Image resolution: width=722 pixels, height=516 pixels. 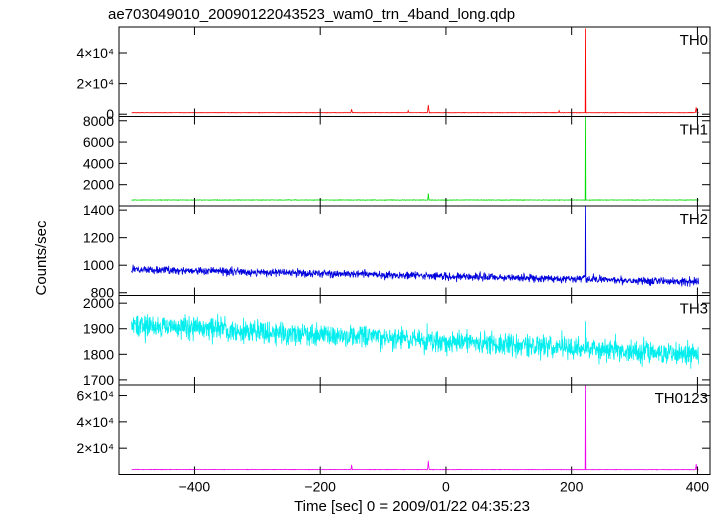 I want to click on lightcurve-th3, so click(x=415, y=341).